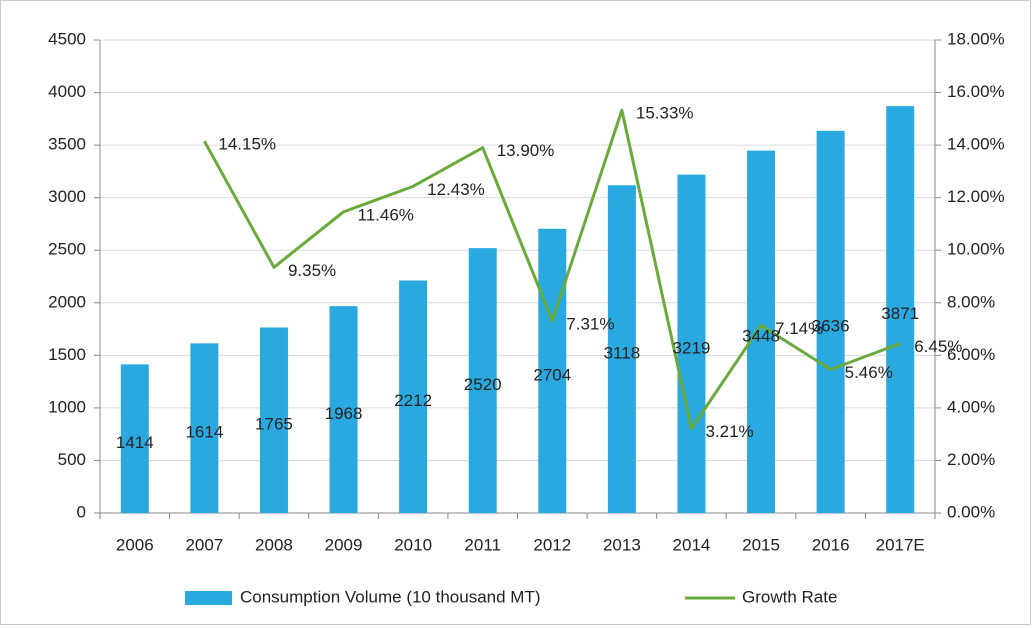  I want to click on data-label: 2520, so click(483, 384).